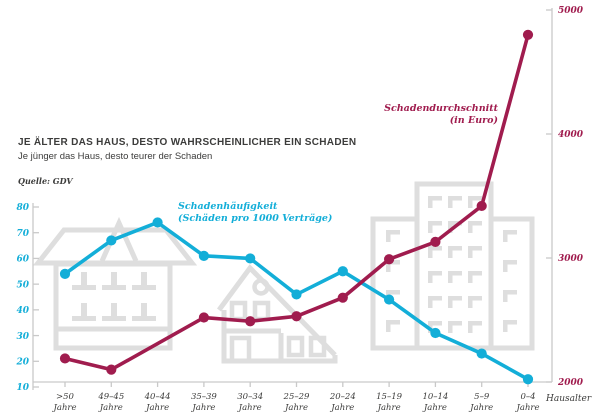 The height and width of the screenshot is (416, 606). Describe the element at coordinates (228, 206) in the screenshot. I see `legend-cyan-name: Schadenhäufigkeit` at that location.